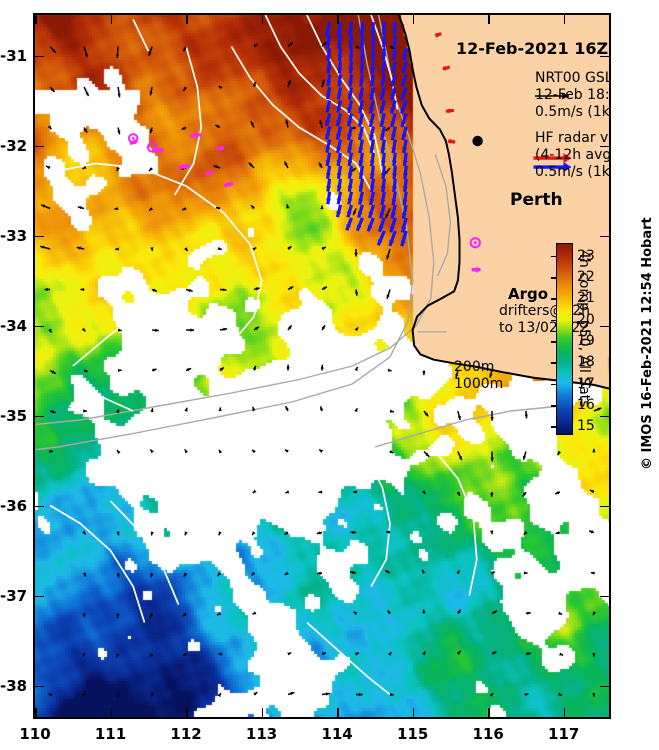 Image resolution: width=659 pixels, height=750 pixels. Describe the element at coordinates (133, 138) in the screenshot. I see `argo-float-center` at that location.